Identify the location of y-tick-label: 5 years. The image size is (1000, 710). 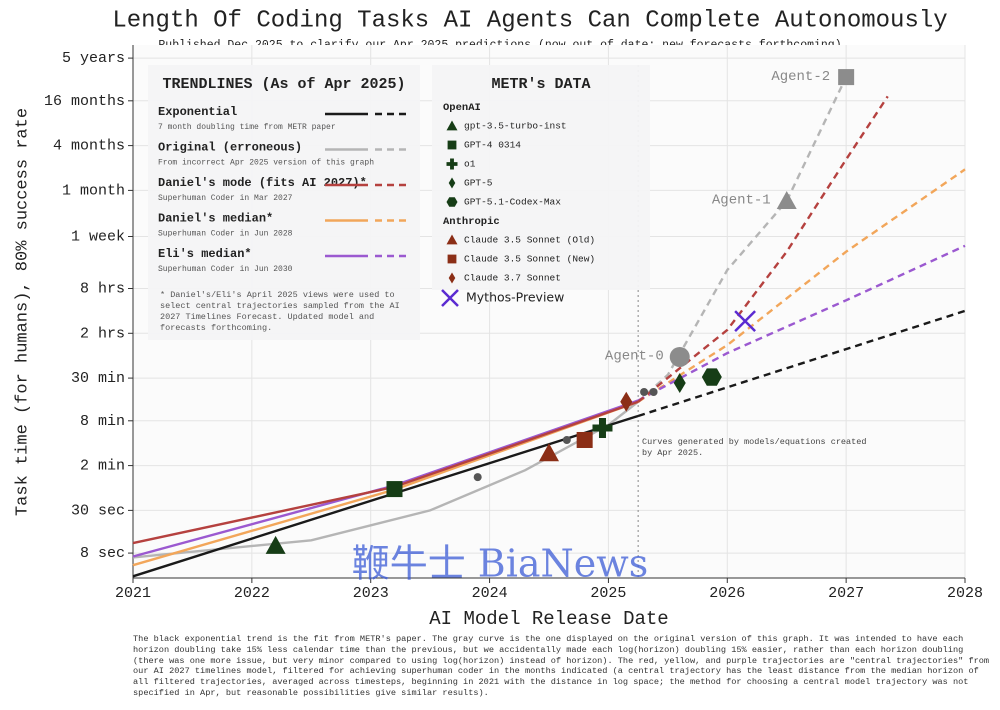
(93, 58).